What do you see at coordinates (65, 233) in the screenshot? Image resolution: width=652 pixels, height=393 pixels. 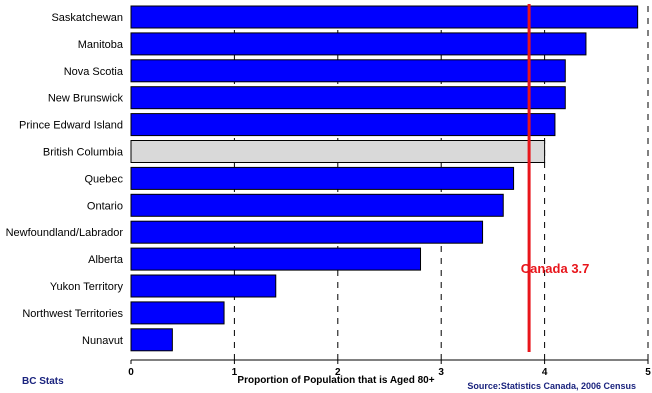 I see `category-label-newfoundland-labrador: Newfoundland/Labrador` at bounding box center [65, 233].